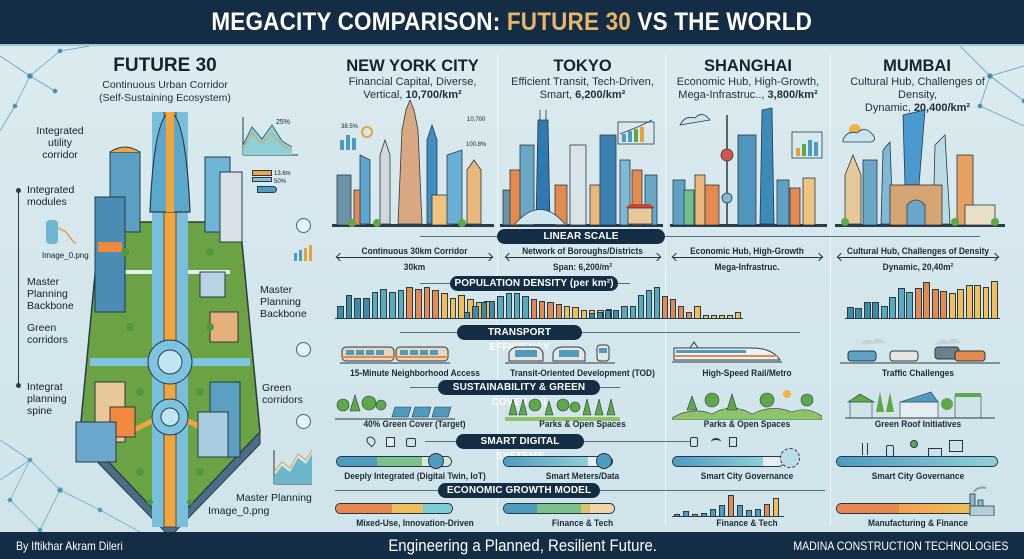  I want to click on smart-label-shanghai: Smart City Governance, so click(747, 476).